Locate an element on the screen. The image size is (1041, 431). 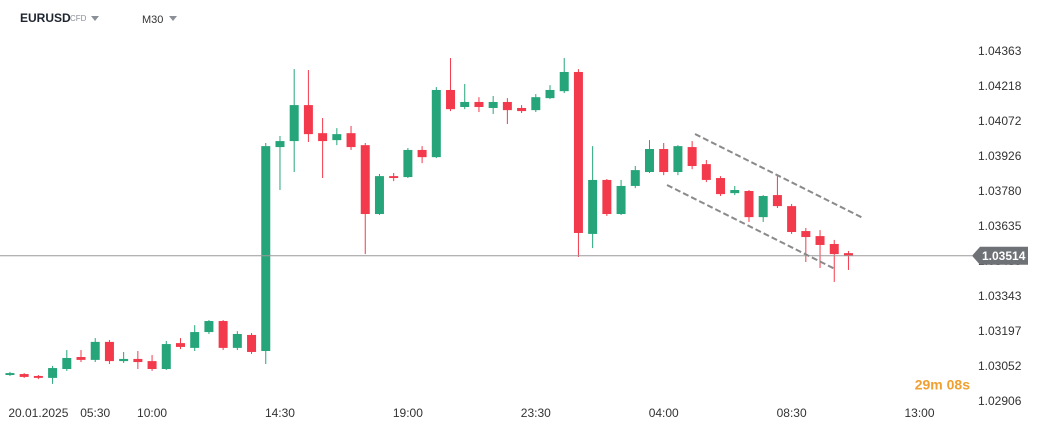
current-price-label: 1.03514 is located at coordinates (1004, 256).